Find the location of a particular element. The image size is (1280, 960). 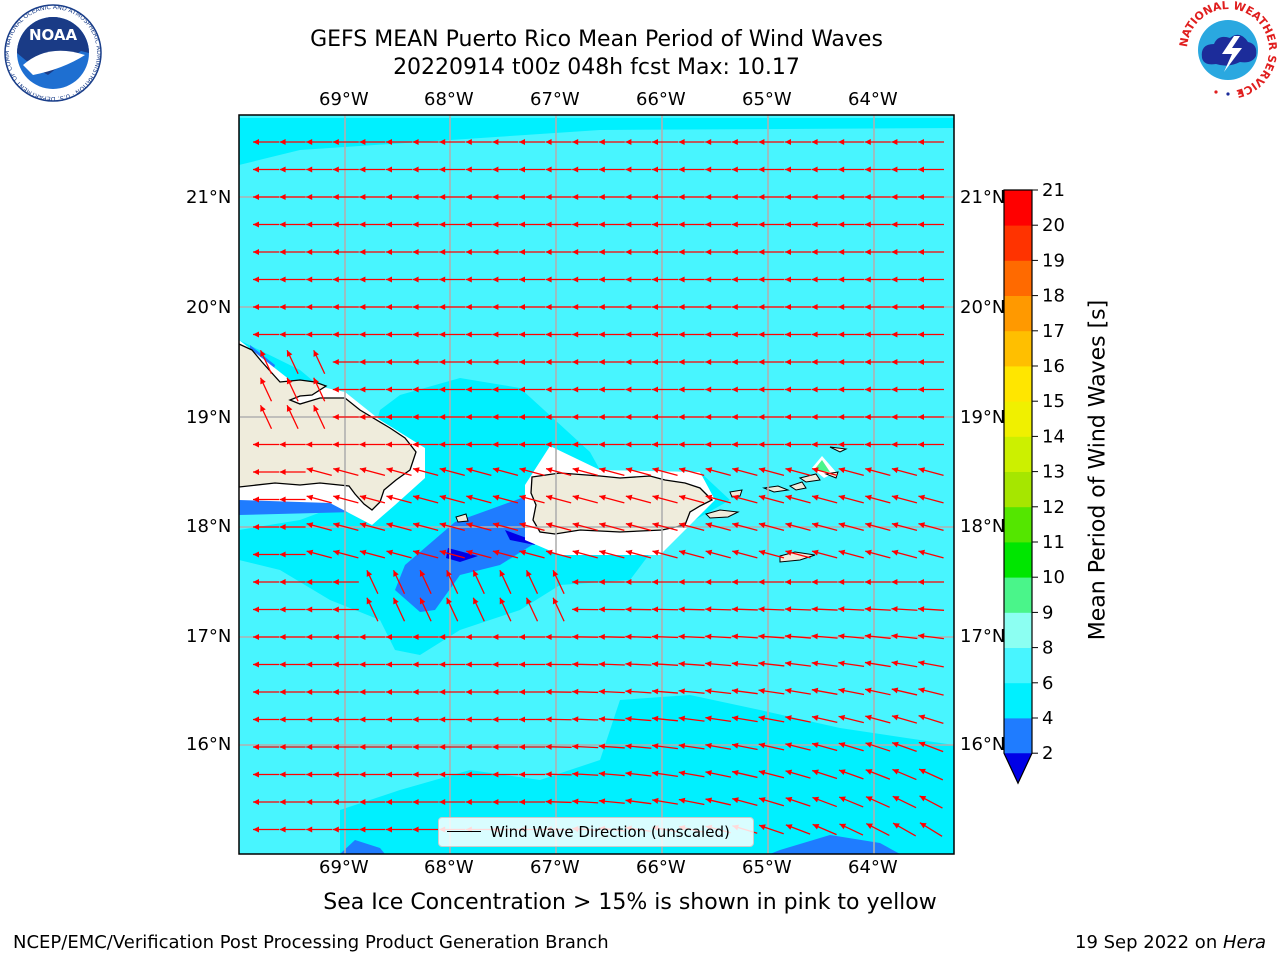

colorbar-tick-label: 13 is located at coordinates (1053, 472).